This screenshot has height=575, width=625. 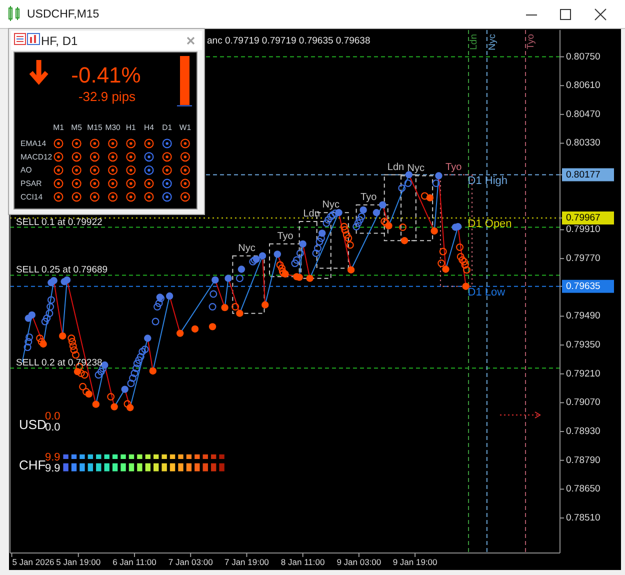 I want to click on ref-line-label: D1 High, so click(x=488, y=180).